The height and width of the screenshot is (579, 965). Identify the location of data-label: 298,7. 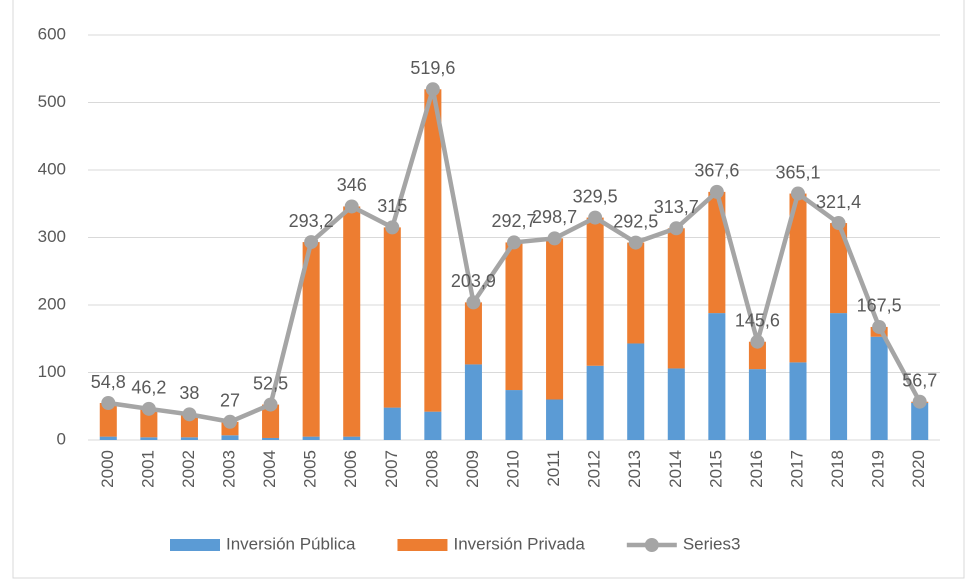
(554, 217).